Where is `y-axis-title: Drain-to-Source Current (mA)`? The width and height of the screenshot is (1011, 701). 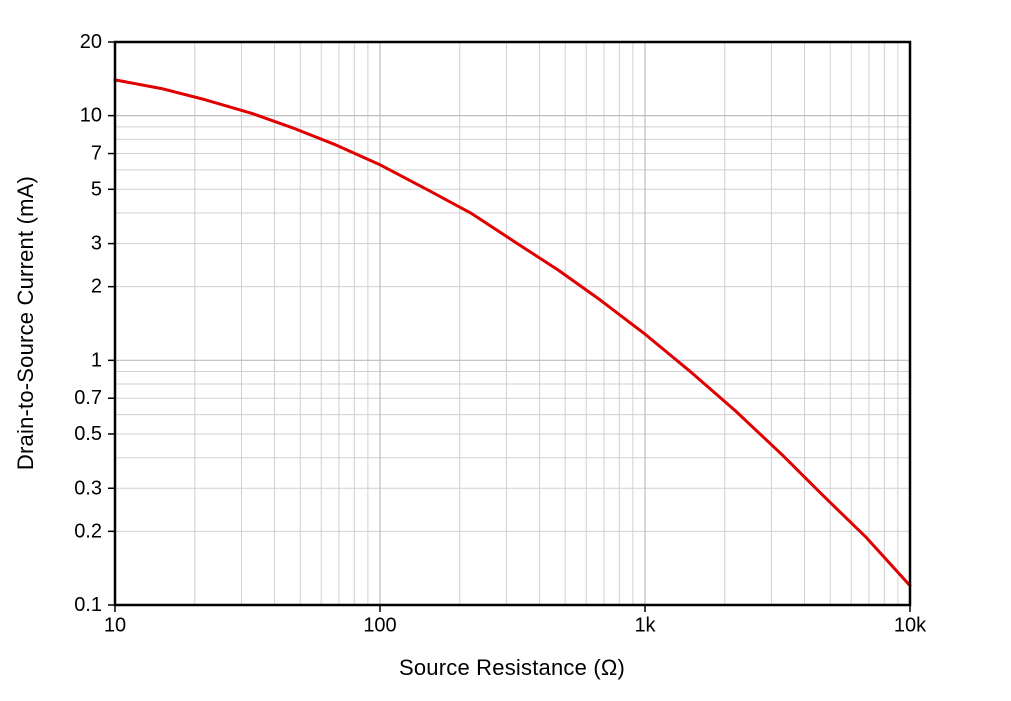
y-axis-title: Drain-to-Source Current (mA) is located at coordinates (25, 323).